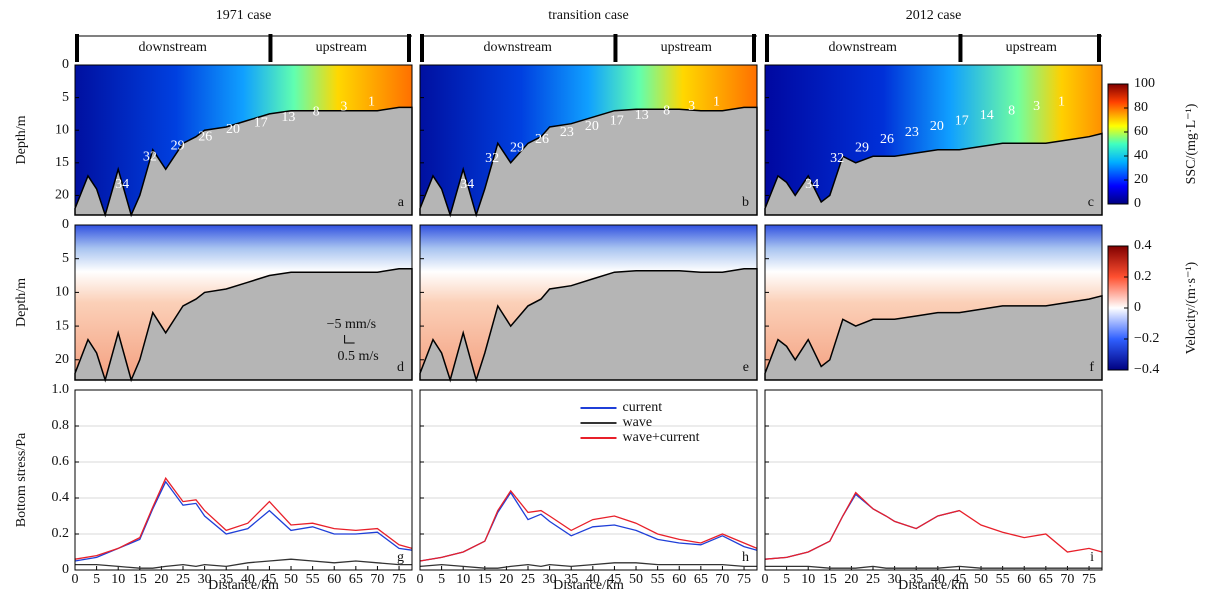 This screenshot has height=596, width=1209. Describe the element at coordinates (244, 15) in the screenshot. I see `case-title: 1971 case` at that location.